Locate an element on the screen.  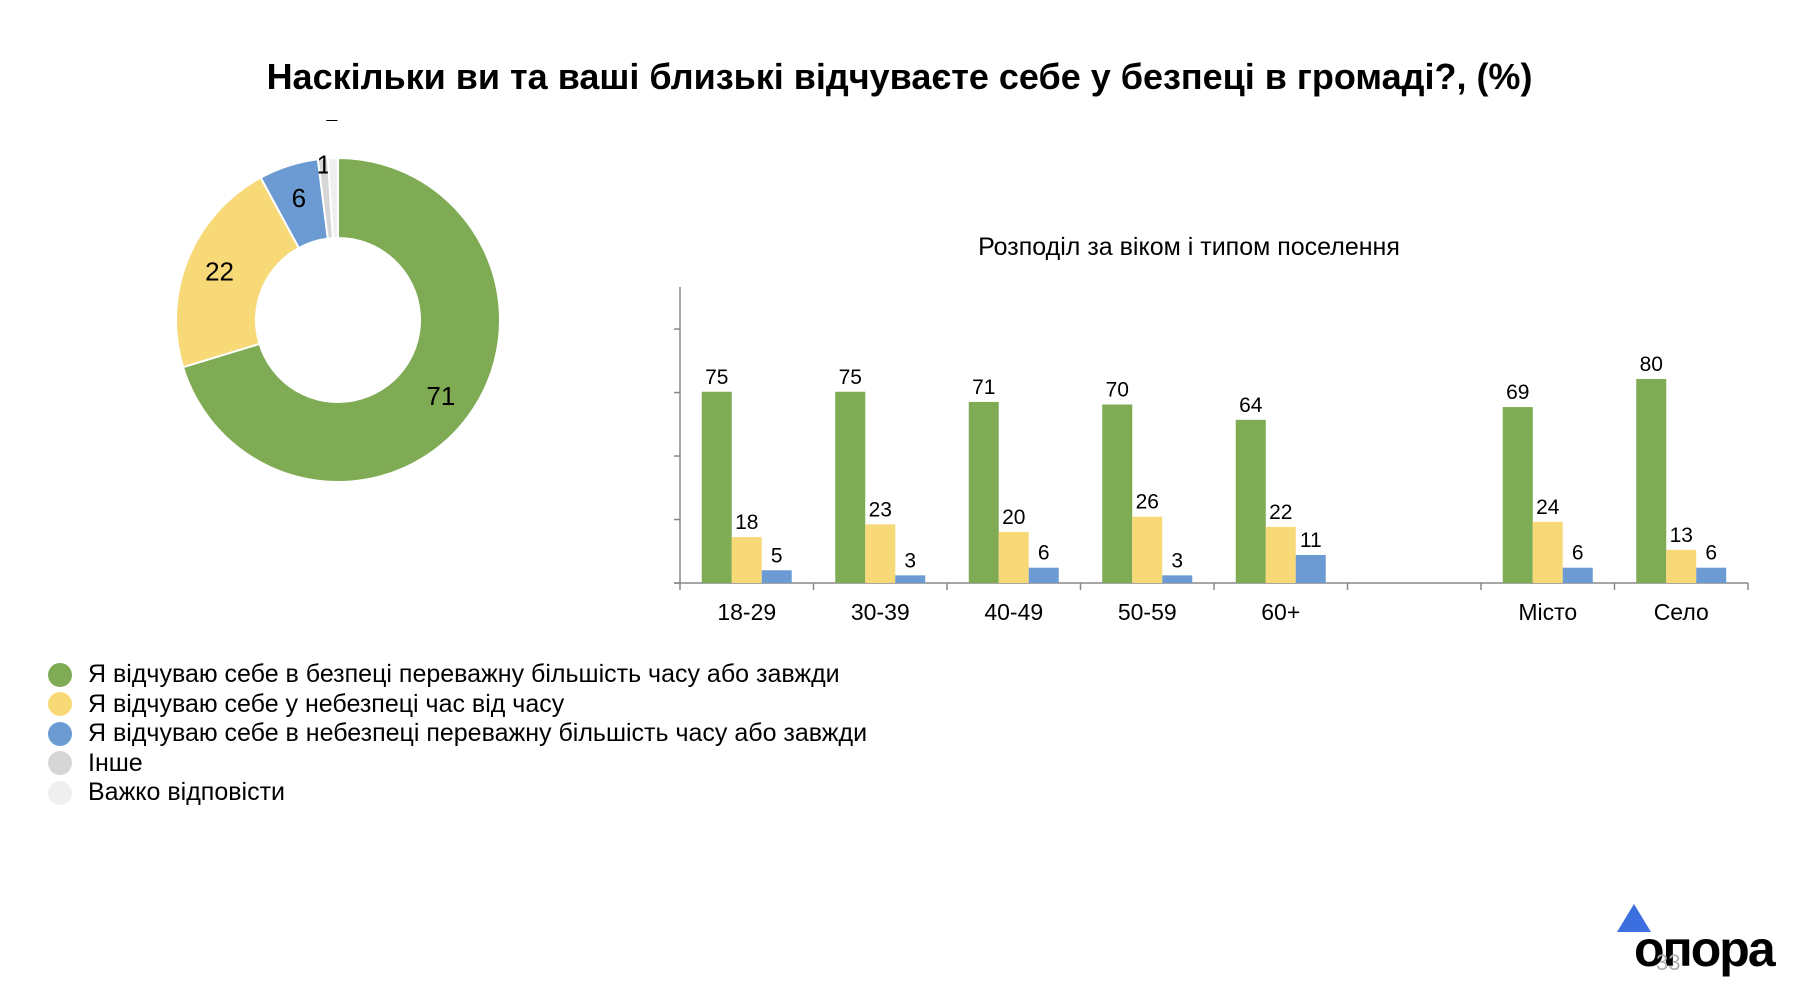
donut-label-safe: 71 is located at coordinates (440, 396).